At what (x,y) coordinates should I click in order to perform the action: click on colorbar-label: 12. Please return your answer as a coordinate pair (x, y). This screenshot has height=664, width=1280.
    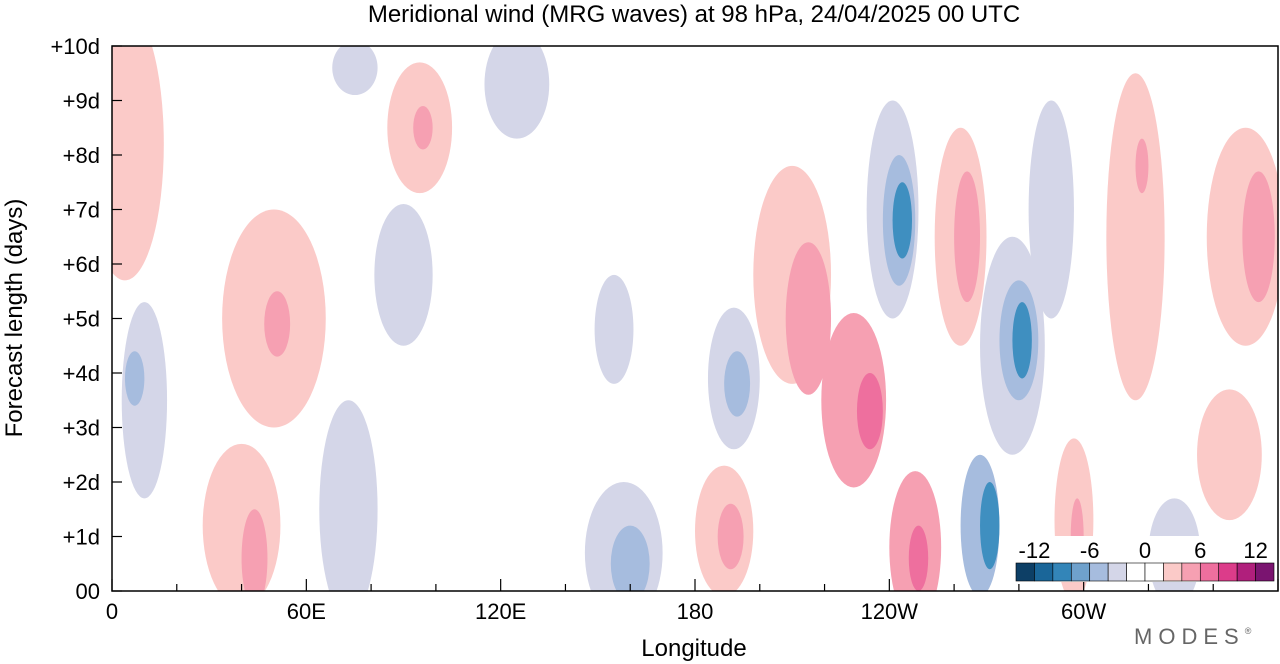
    Looking at the image, I should click on (1255, 550).